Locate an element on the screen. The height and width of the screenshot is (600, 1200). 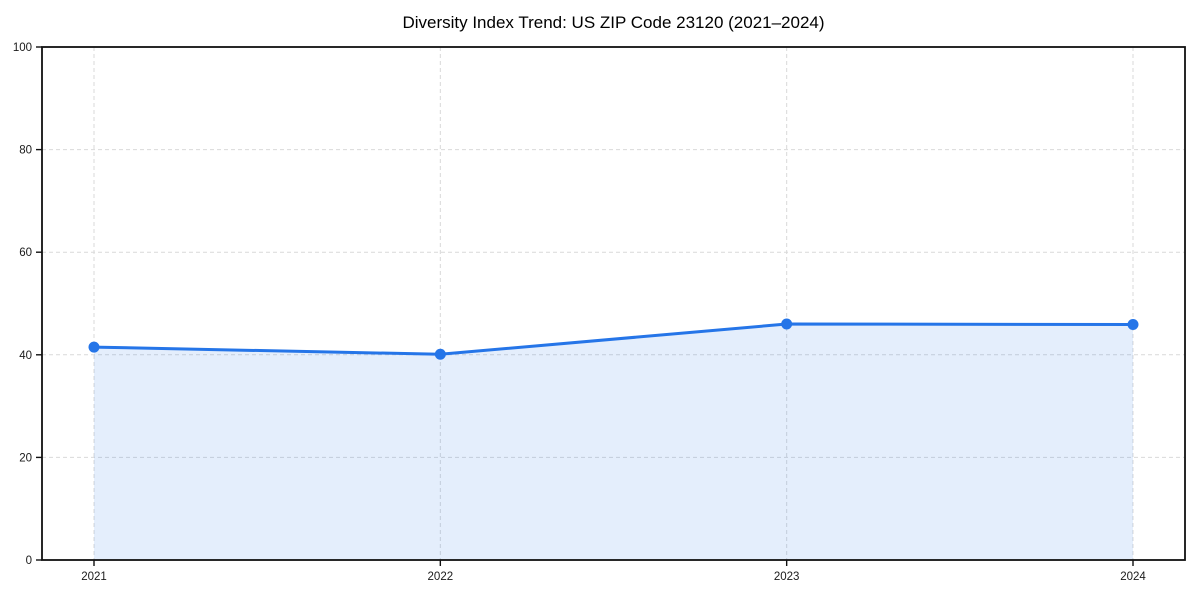
x-tick-label: 2024 is located at coordinates (1133, 577).